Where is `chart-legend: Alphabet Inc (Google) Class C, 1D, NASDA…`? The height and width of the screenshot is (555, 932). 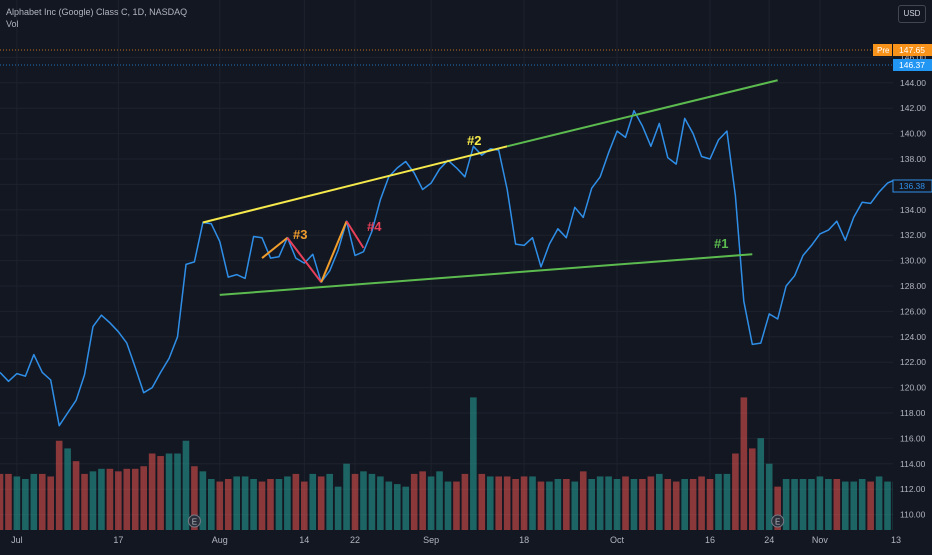 chart-legend: Alphabet Inc (Google) Class C, 1D, NASDA… is located at coordinates (96, 18).